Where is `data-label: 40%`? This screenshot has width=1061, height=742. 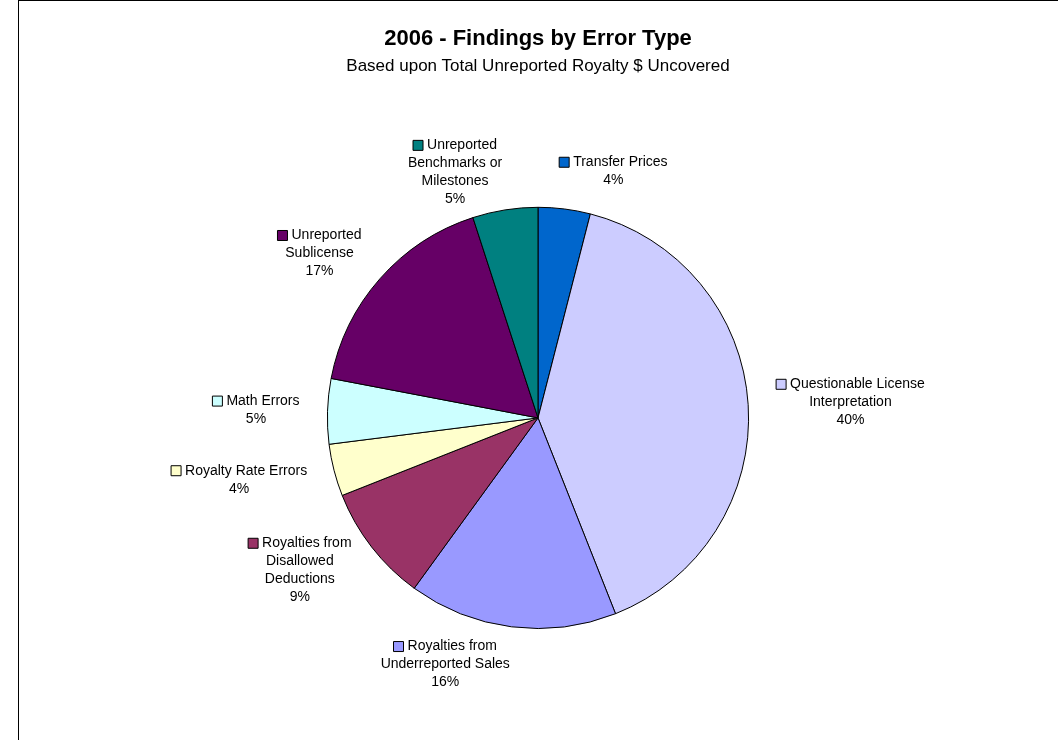
data-label: 40% is located at coordinates (850, 419).